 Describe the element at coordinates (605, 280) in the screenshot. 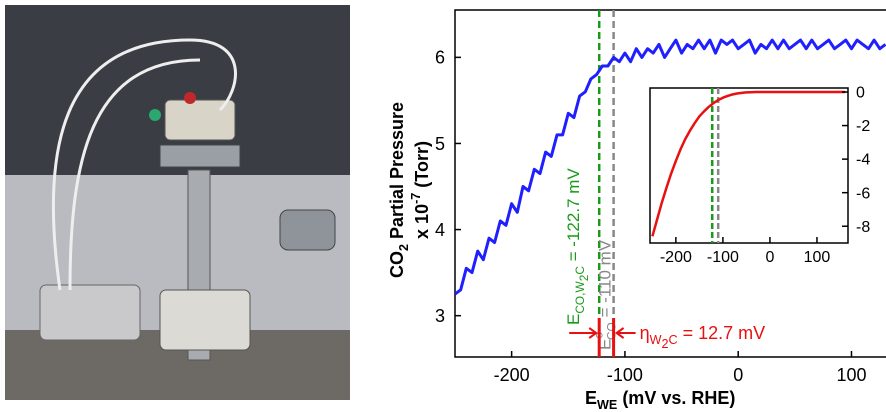

I see `label-part: = -110 mV` at that location.